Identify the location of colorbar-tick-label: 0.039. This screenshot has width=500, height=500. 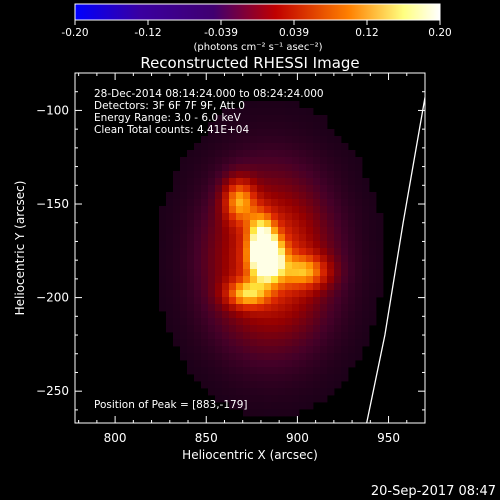
(294, 33).